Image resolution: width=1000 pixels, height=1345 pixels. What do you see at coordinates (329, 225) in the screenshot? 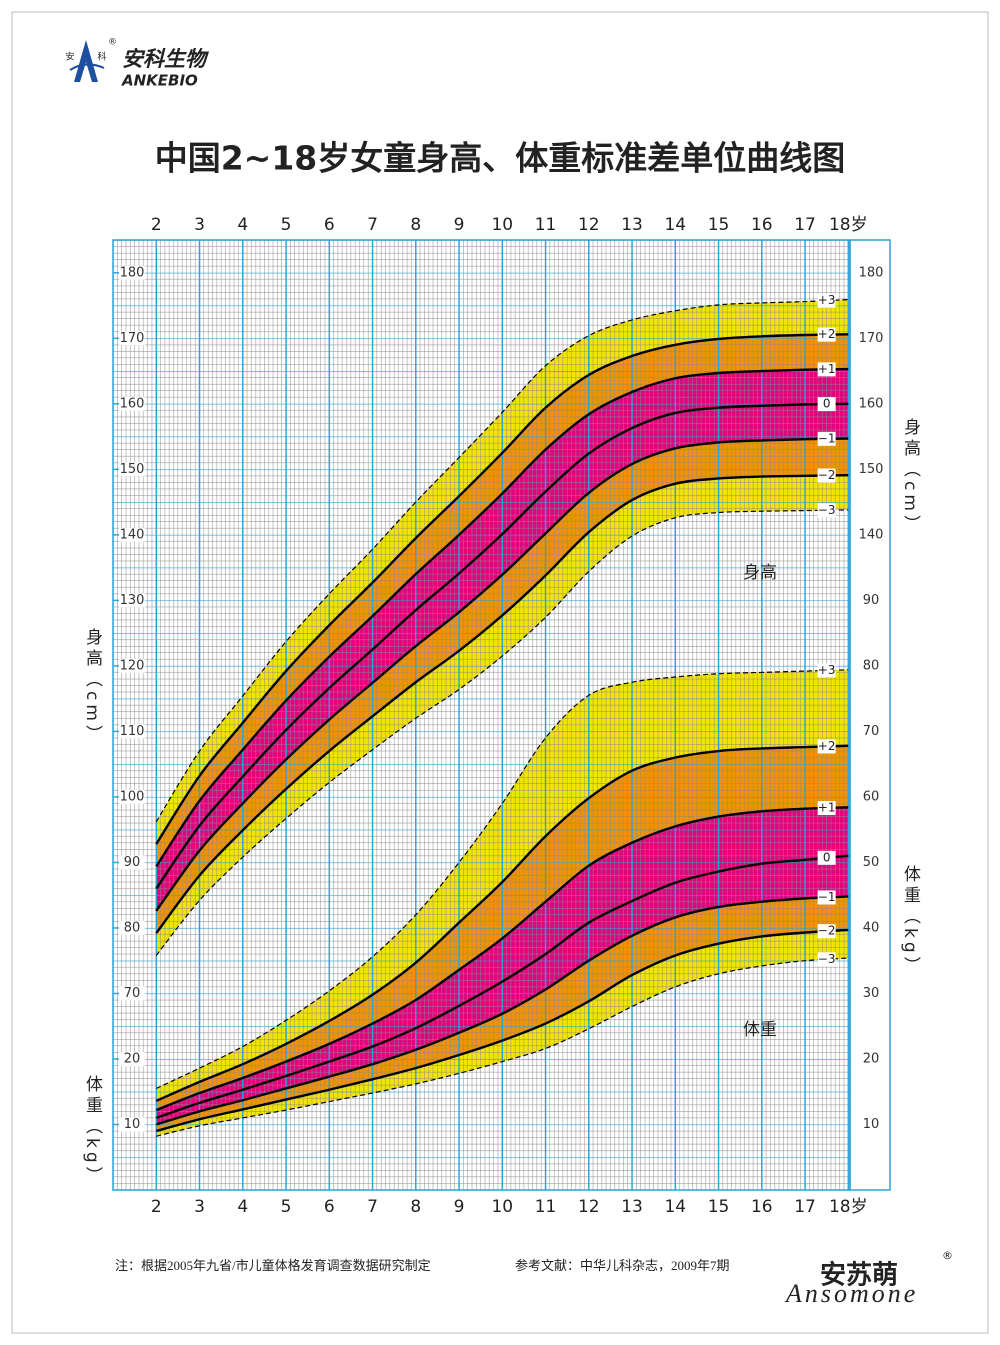
I see `x-tick-label-top: 6` at bounding box center [329, 225].